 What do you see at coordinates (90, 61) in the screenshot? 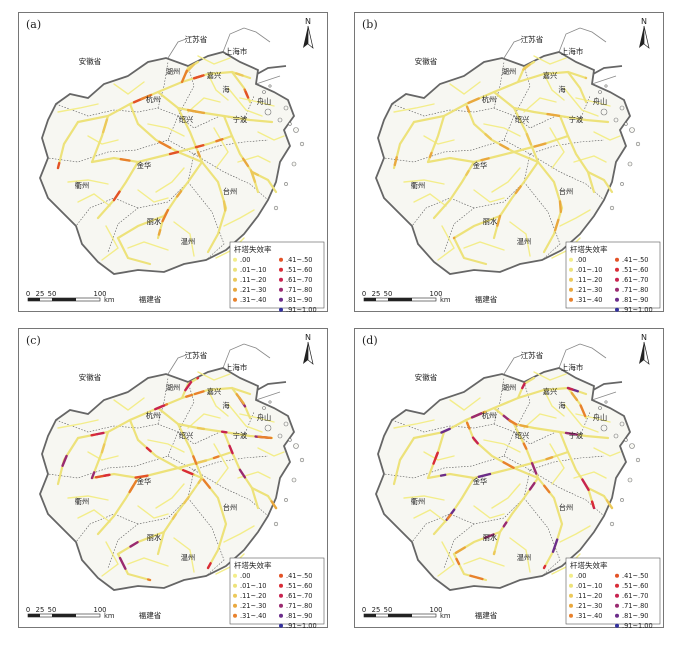
I see `place-label-anhui: 安徽省` at bounding box center [90, 61].